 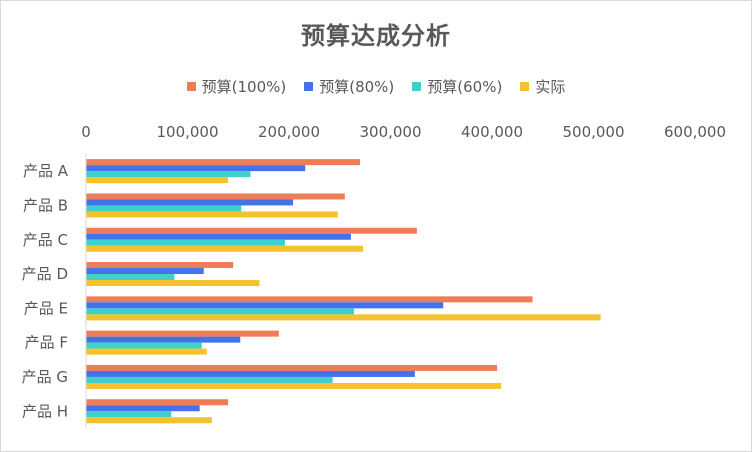 I want to click on x-tick-label: 500,000, so click(x=593, y=132).